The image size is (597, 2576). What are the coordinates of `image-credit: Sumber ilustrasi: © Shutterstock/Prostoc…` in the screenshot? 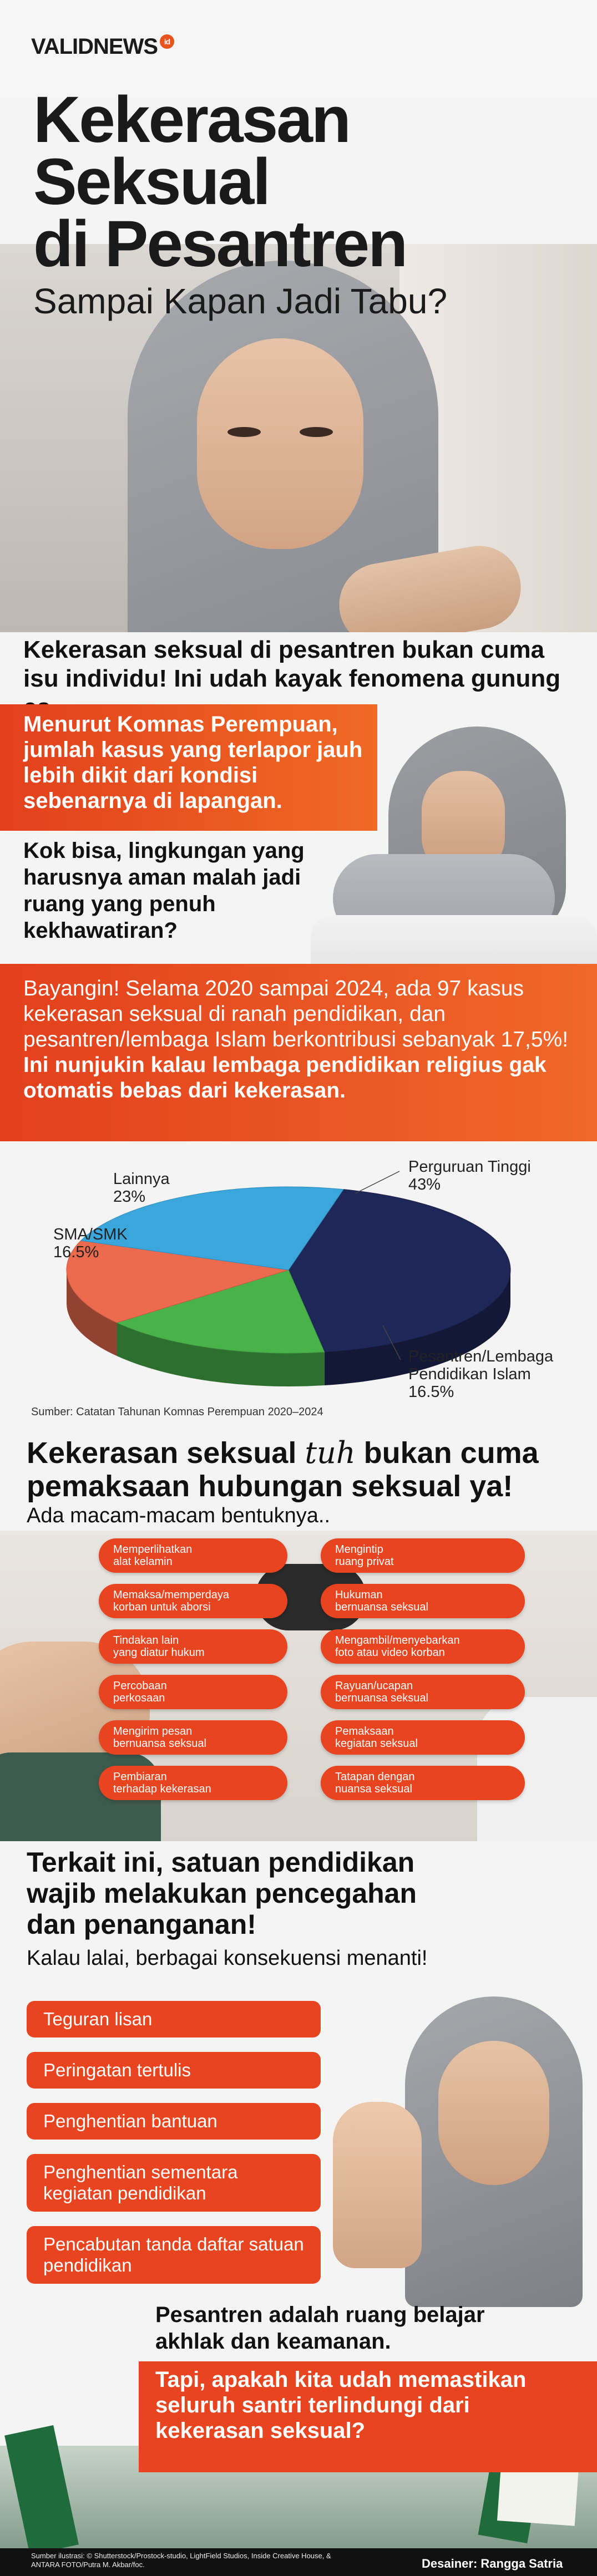 It's located at (181, 2560).